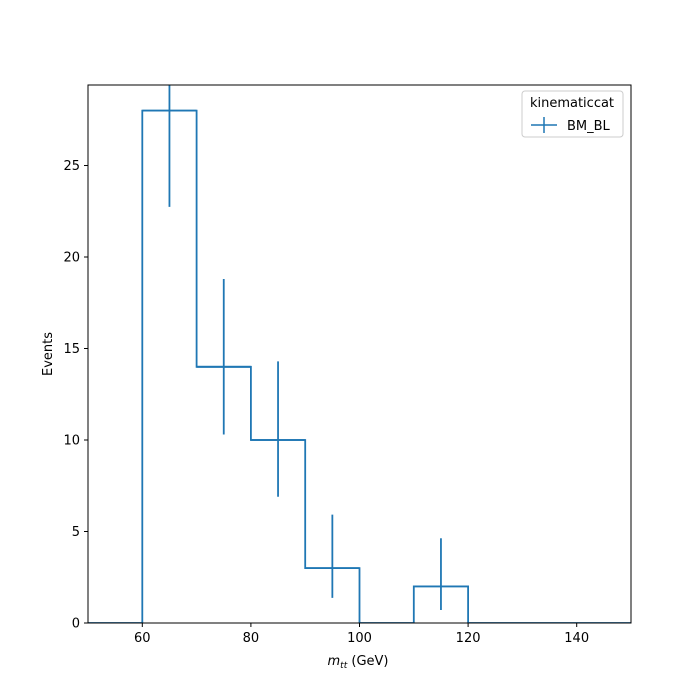 This screenshot has height=700, width=700. What do you see at coordinates (367, 661) in the screenshot?
I see `x-axis-label-unit: (GeV)` at bounding box center [367, 661].